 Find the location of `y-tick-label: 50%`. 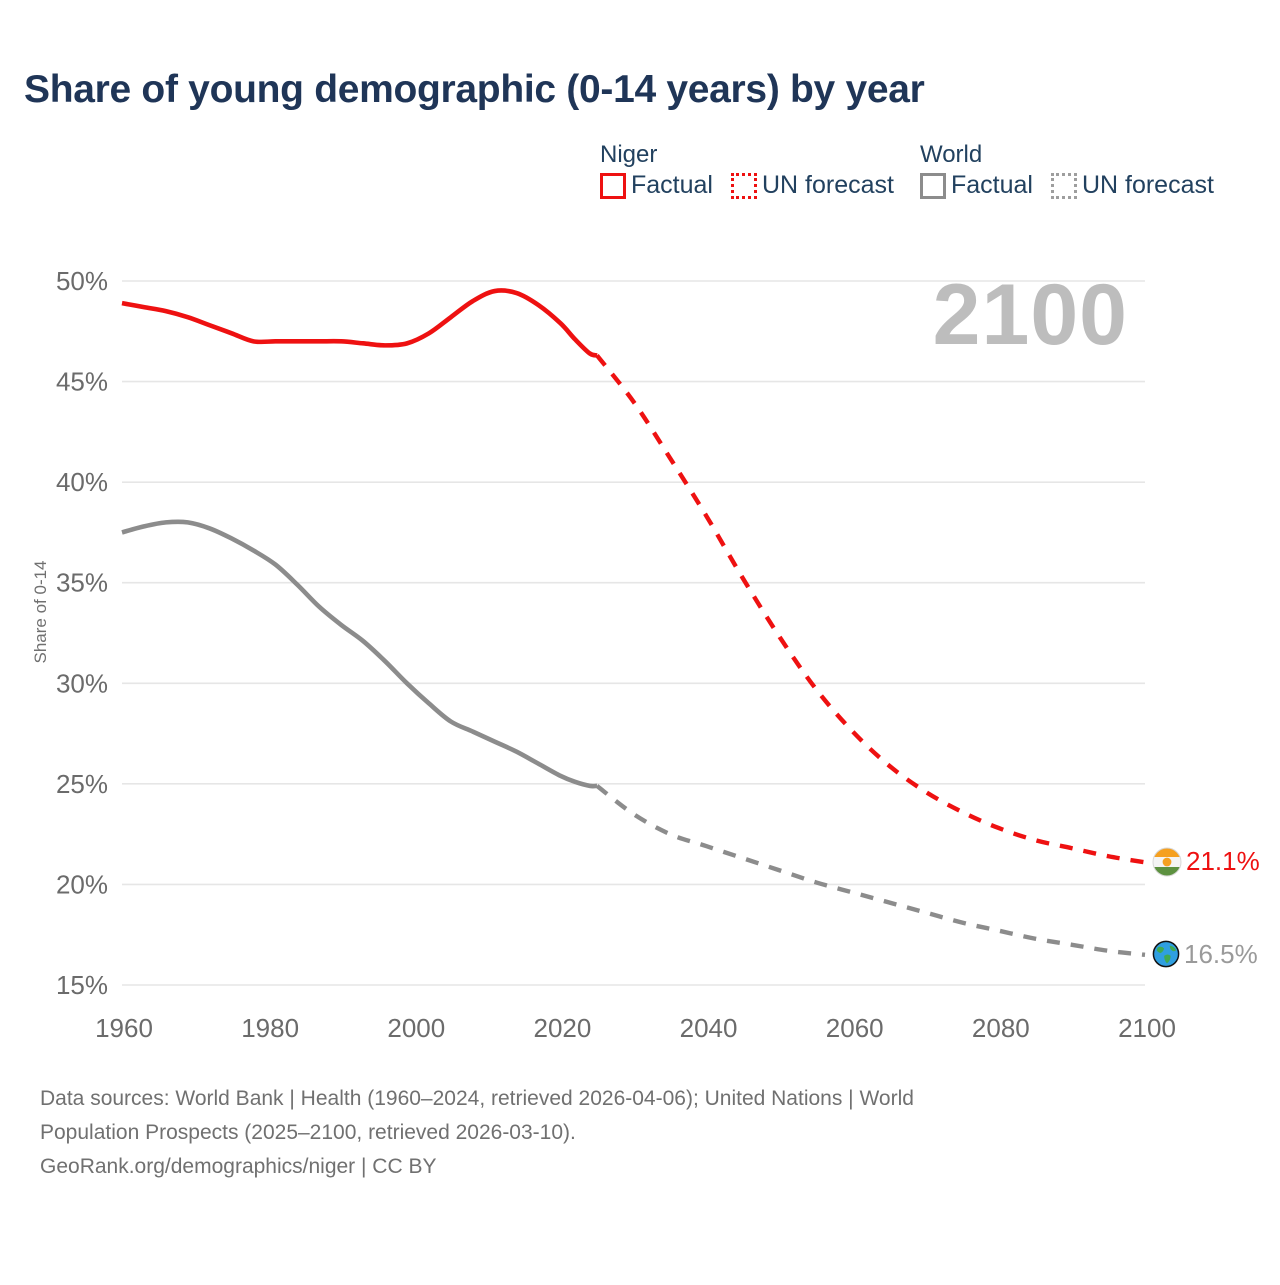

y-tick-label: 50% is located at coordinates (82, 281).